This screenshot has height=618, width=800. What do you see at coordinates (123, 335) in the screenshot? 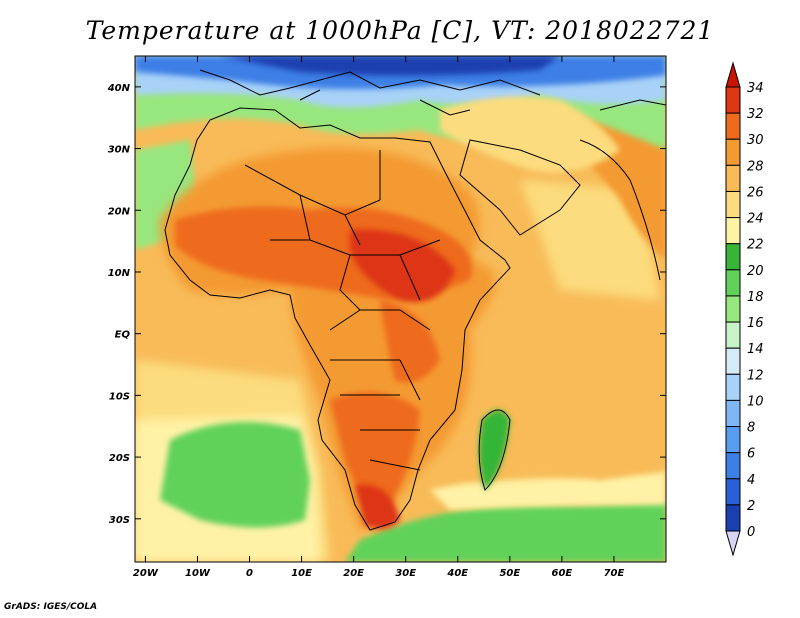
I see `lat-tick-label: EQ` at bounding box center [123, 335].